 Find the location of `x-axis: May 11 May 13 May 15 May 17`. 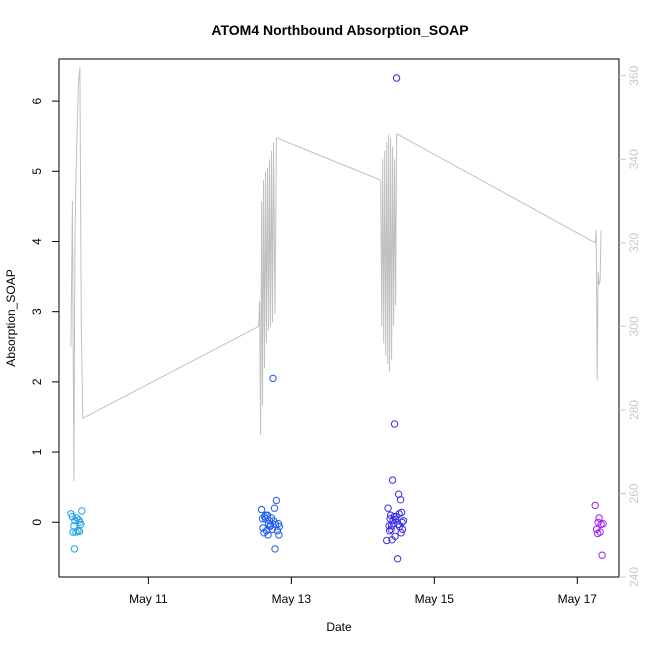

x-axis: May 11 May 13 May 15 May 17 is located at coordinates (363, 591).